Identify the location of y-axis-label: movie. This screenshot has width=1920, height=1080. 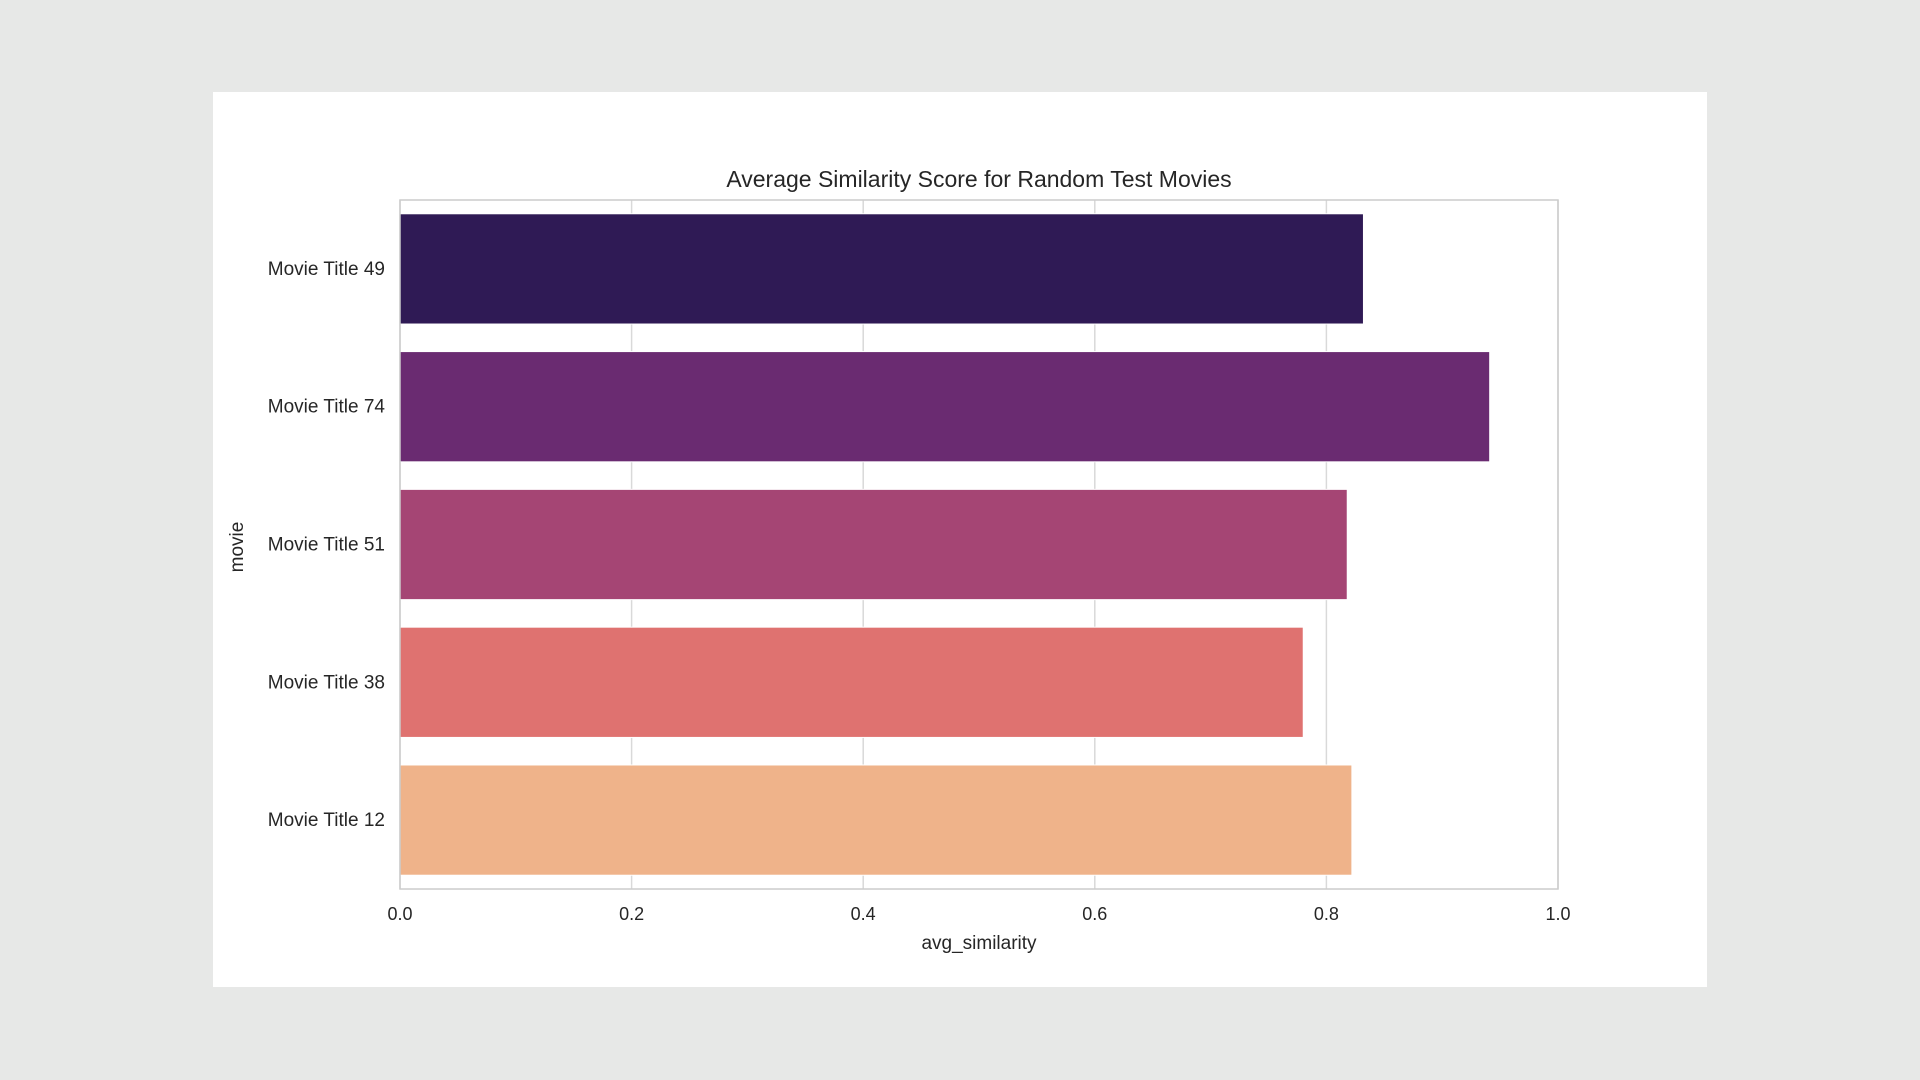
(237, 547).